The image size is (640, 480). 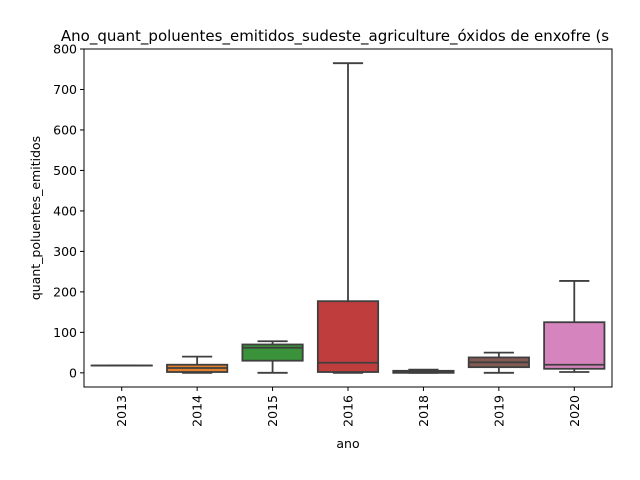 What do you see at coordinates (348, 336) in the screenshot?
I see `box-2016` at bounding box center [348, 336].